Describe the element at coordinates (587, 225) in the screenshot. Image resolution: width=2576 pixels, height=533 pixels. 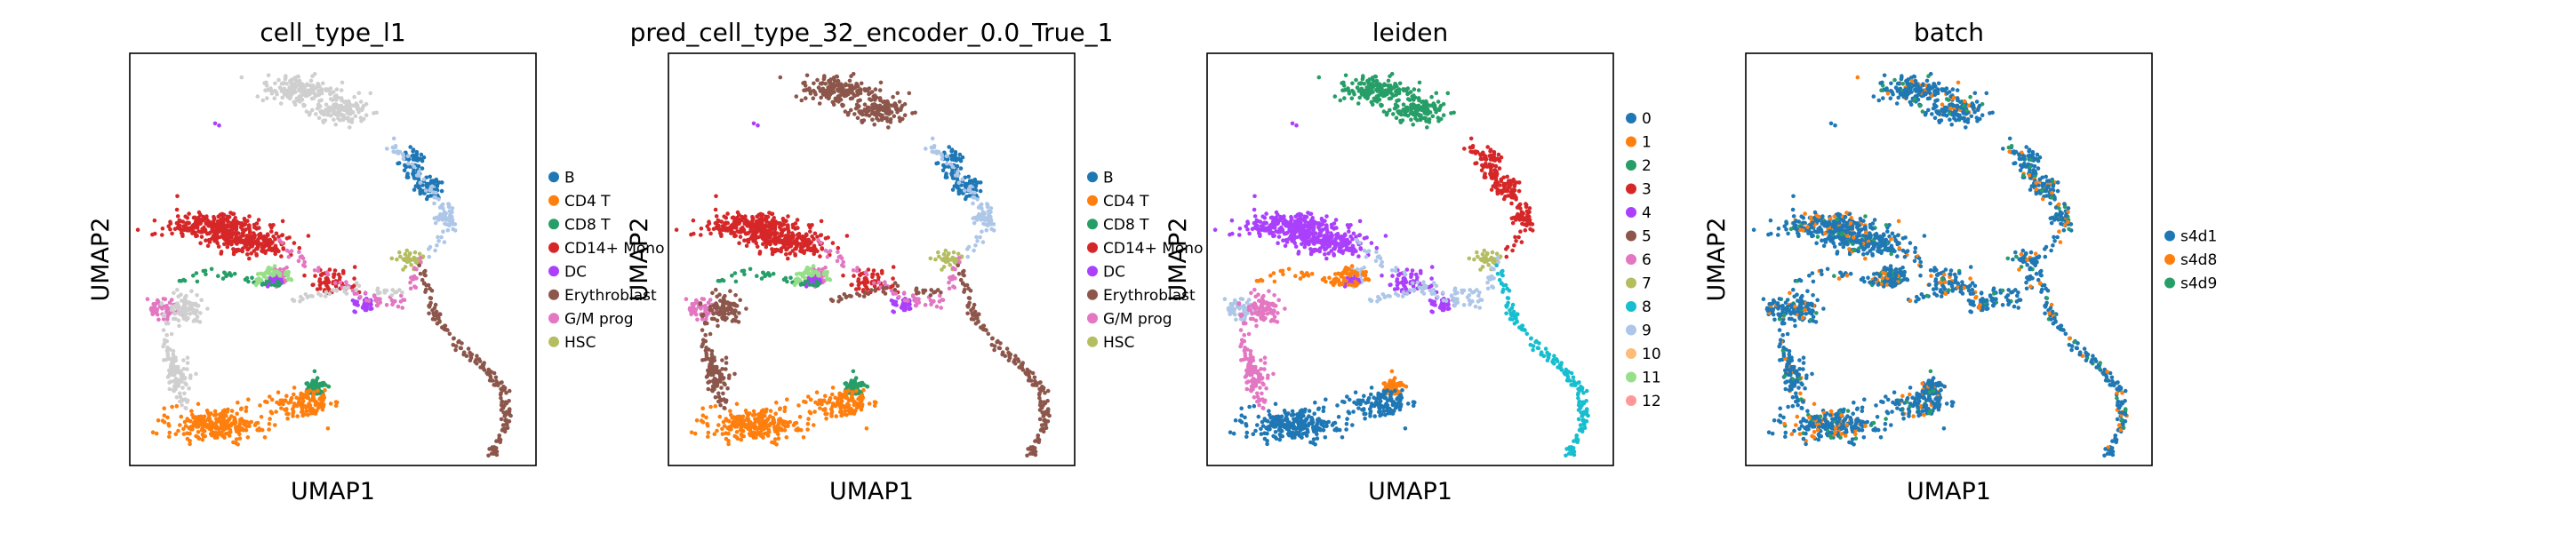
I see `legend-label: CD8 T` at that location.